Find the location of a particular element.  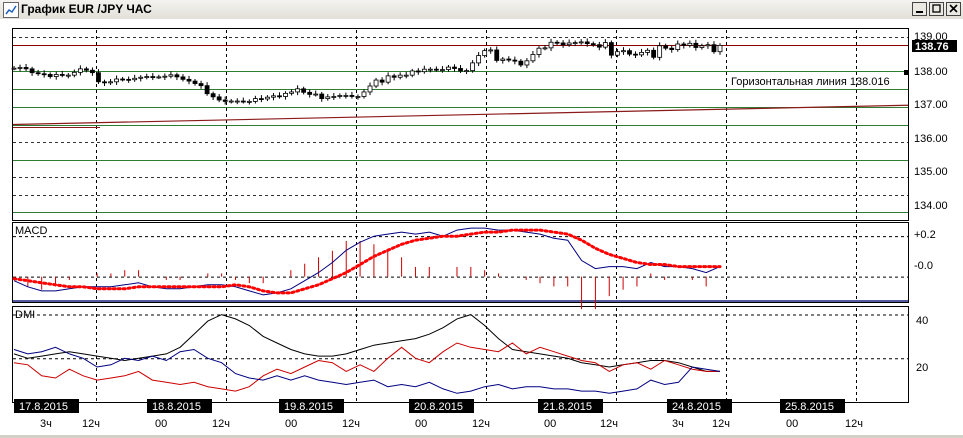

dmi-title: DMI is located at coordinates (25, 315).